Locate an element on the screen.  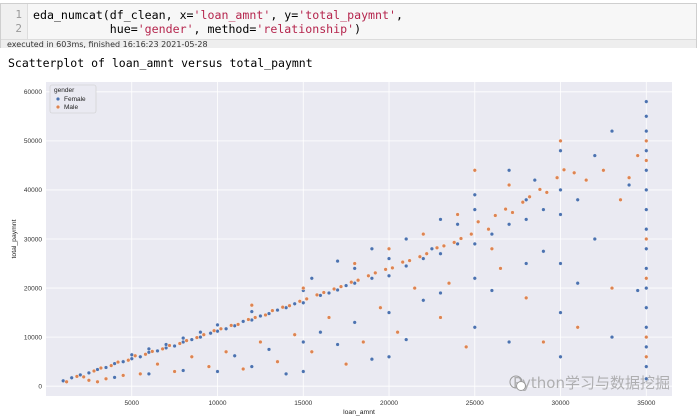
code-text: , method= is located at coordinates (225, 29).